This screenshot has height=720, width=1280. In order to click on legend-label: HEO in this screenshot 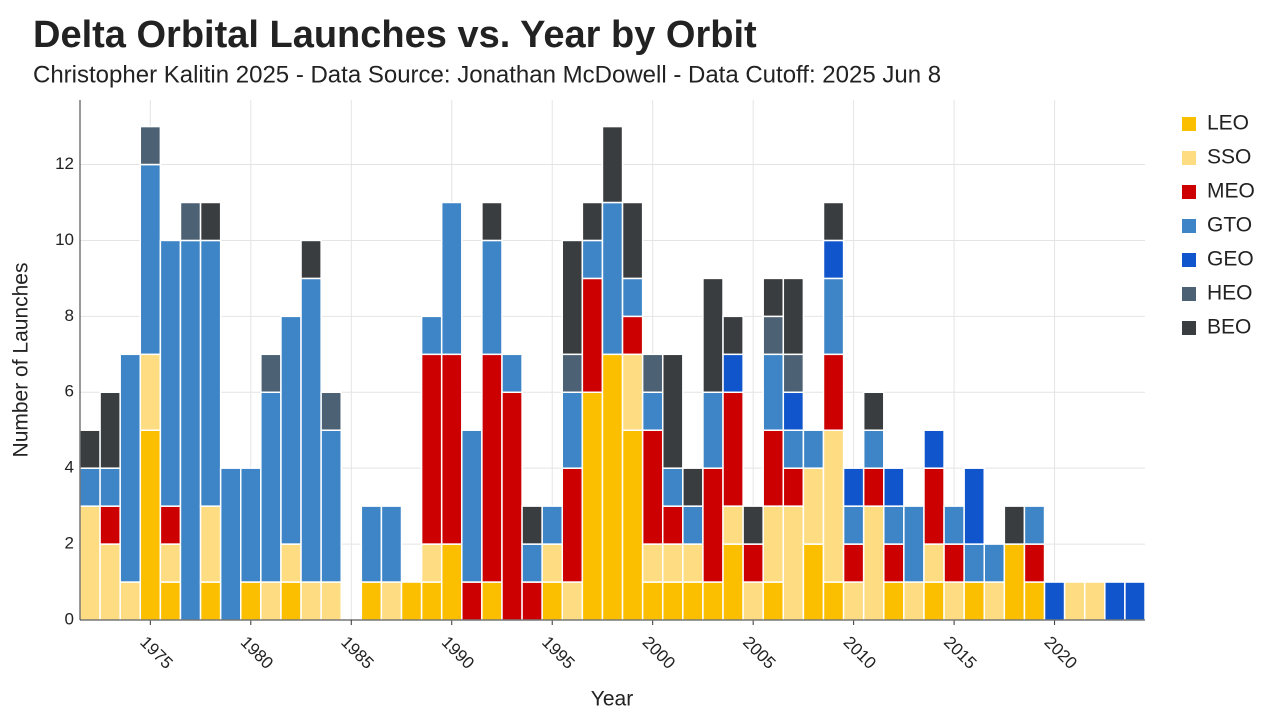, I will do `click(1230, 293)`.